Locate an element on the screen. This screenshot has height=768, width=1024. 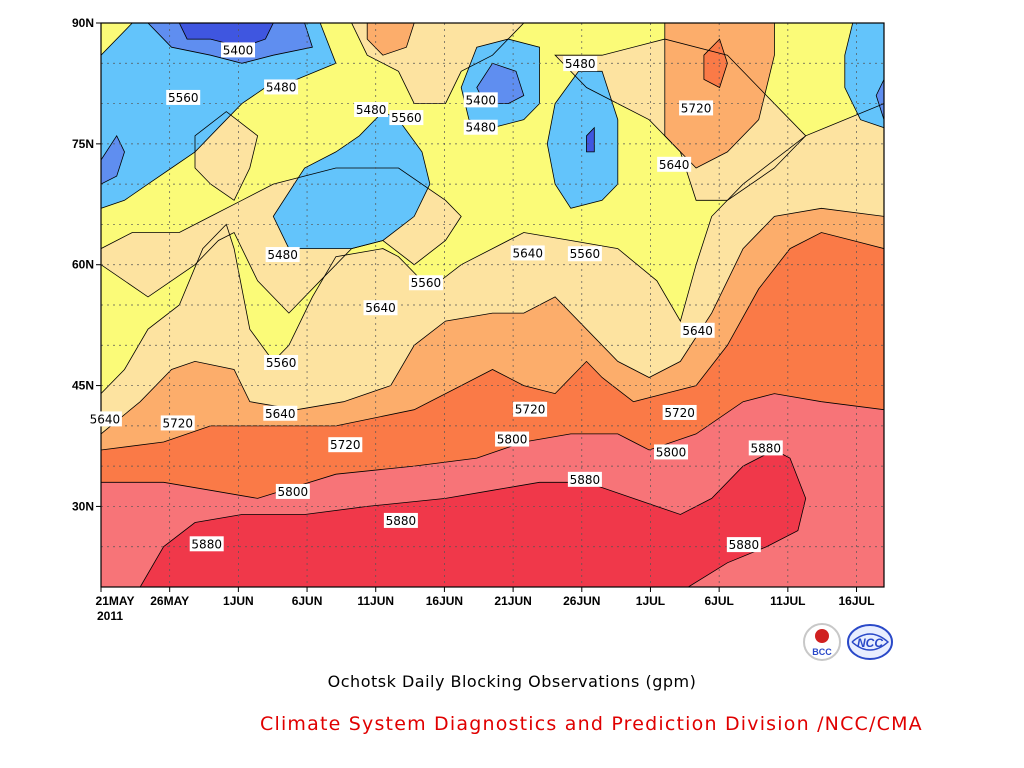
x-tick-label: 26MAY is located at coordinates (169, 601).